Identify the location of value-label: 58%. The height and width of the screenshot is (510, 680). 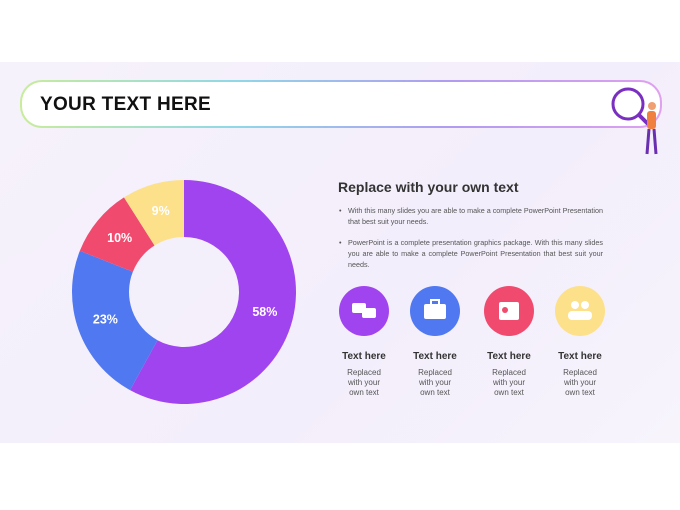
(264, 312).